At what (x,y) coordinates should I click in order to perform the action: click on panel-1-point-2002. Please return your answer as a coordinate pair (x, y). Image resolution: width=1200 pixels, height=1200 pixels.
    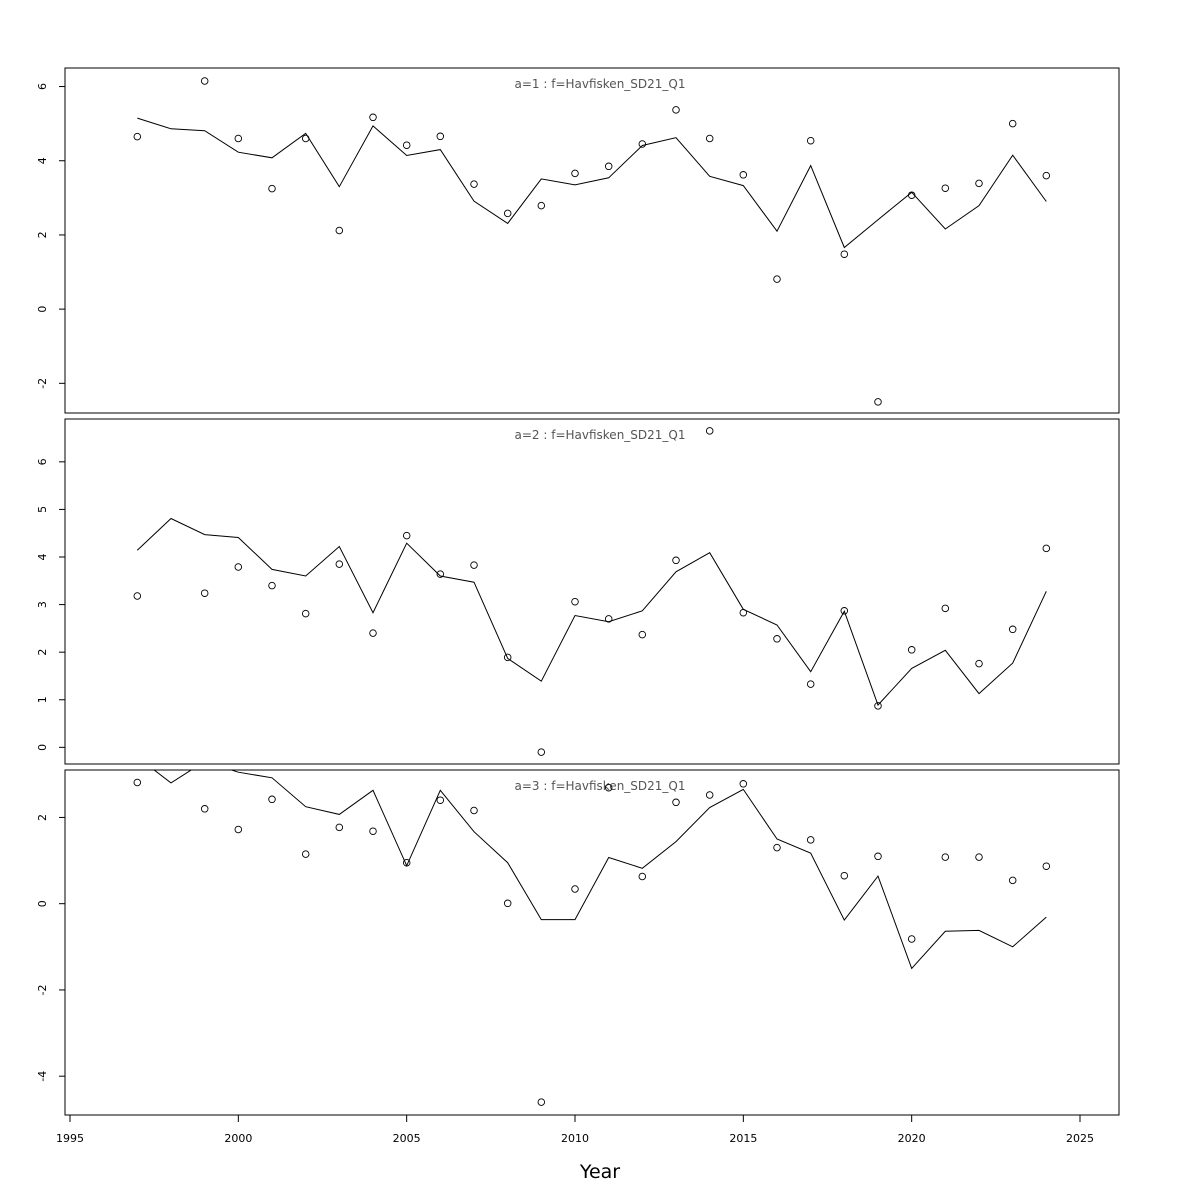
    Looking at the image, I should click on (305, 138).